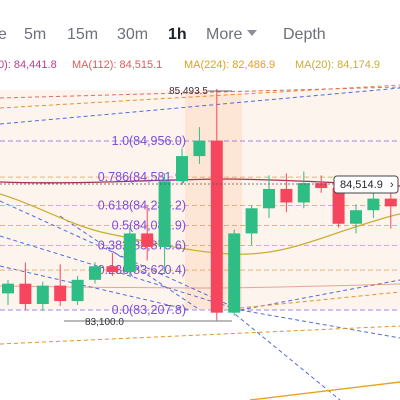 This screenshot has height=400, width=400. Describe the element at coordinates (224, 34) in the screenshot. I see `tab-more-label: More` at that location.